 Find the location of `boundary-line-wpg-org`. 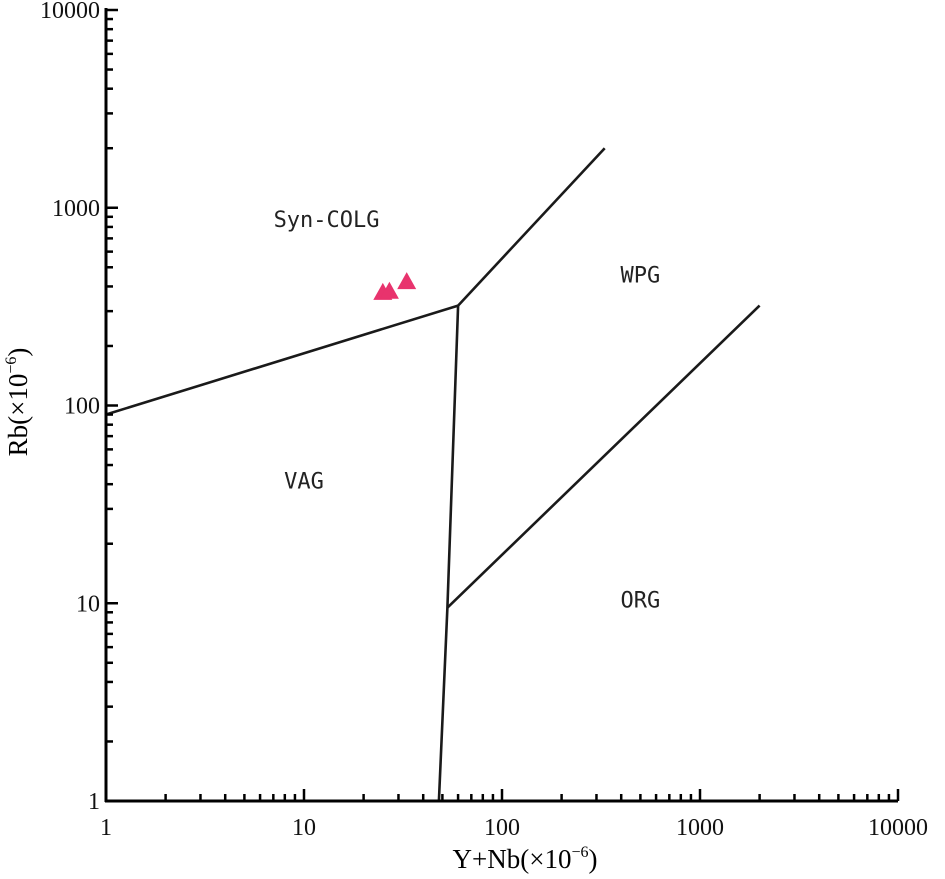

boundary-line-wpg-org is located at coordinates (603, 456).